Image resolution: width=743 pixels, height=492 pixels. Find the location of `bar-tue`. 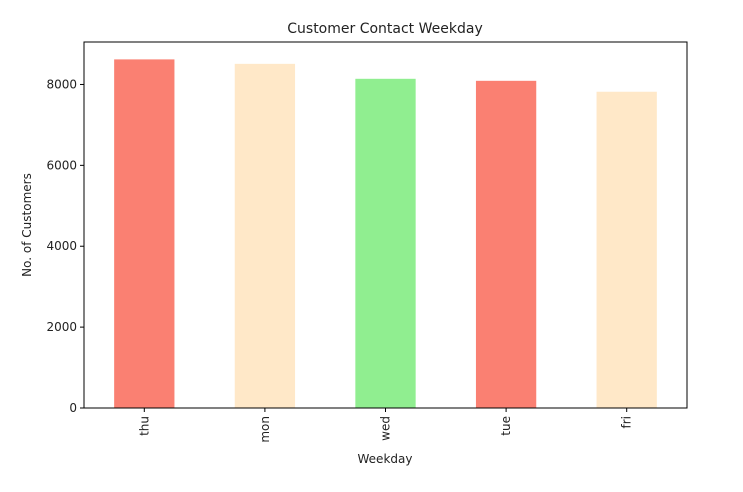

bar-tue is located at coordinates (506, 244).